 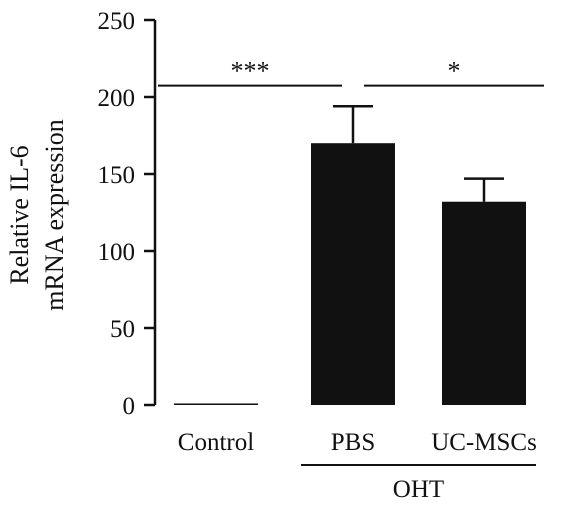 I want to click on x-category-label-pbs: PBS, so click(x=353, y=442).